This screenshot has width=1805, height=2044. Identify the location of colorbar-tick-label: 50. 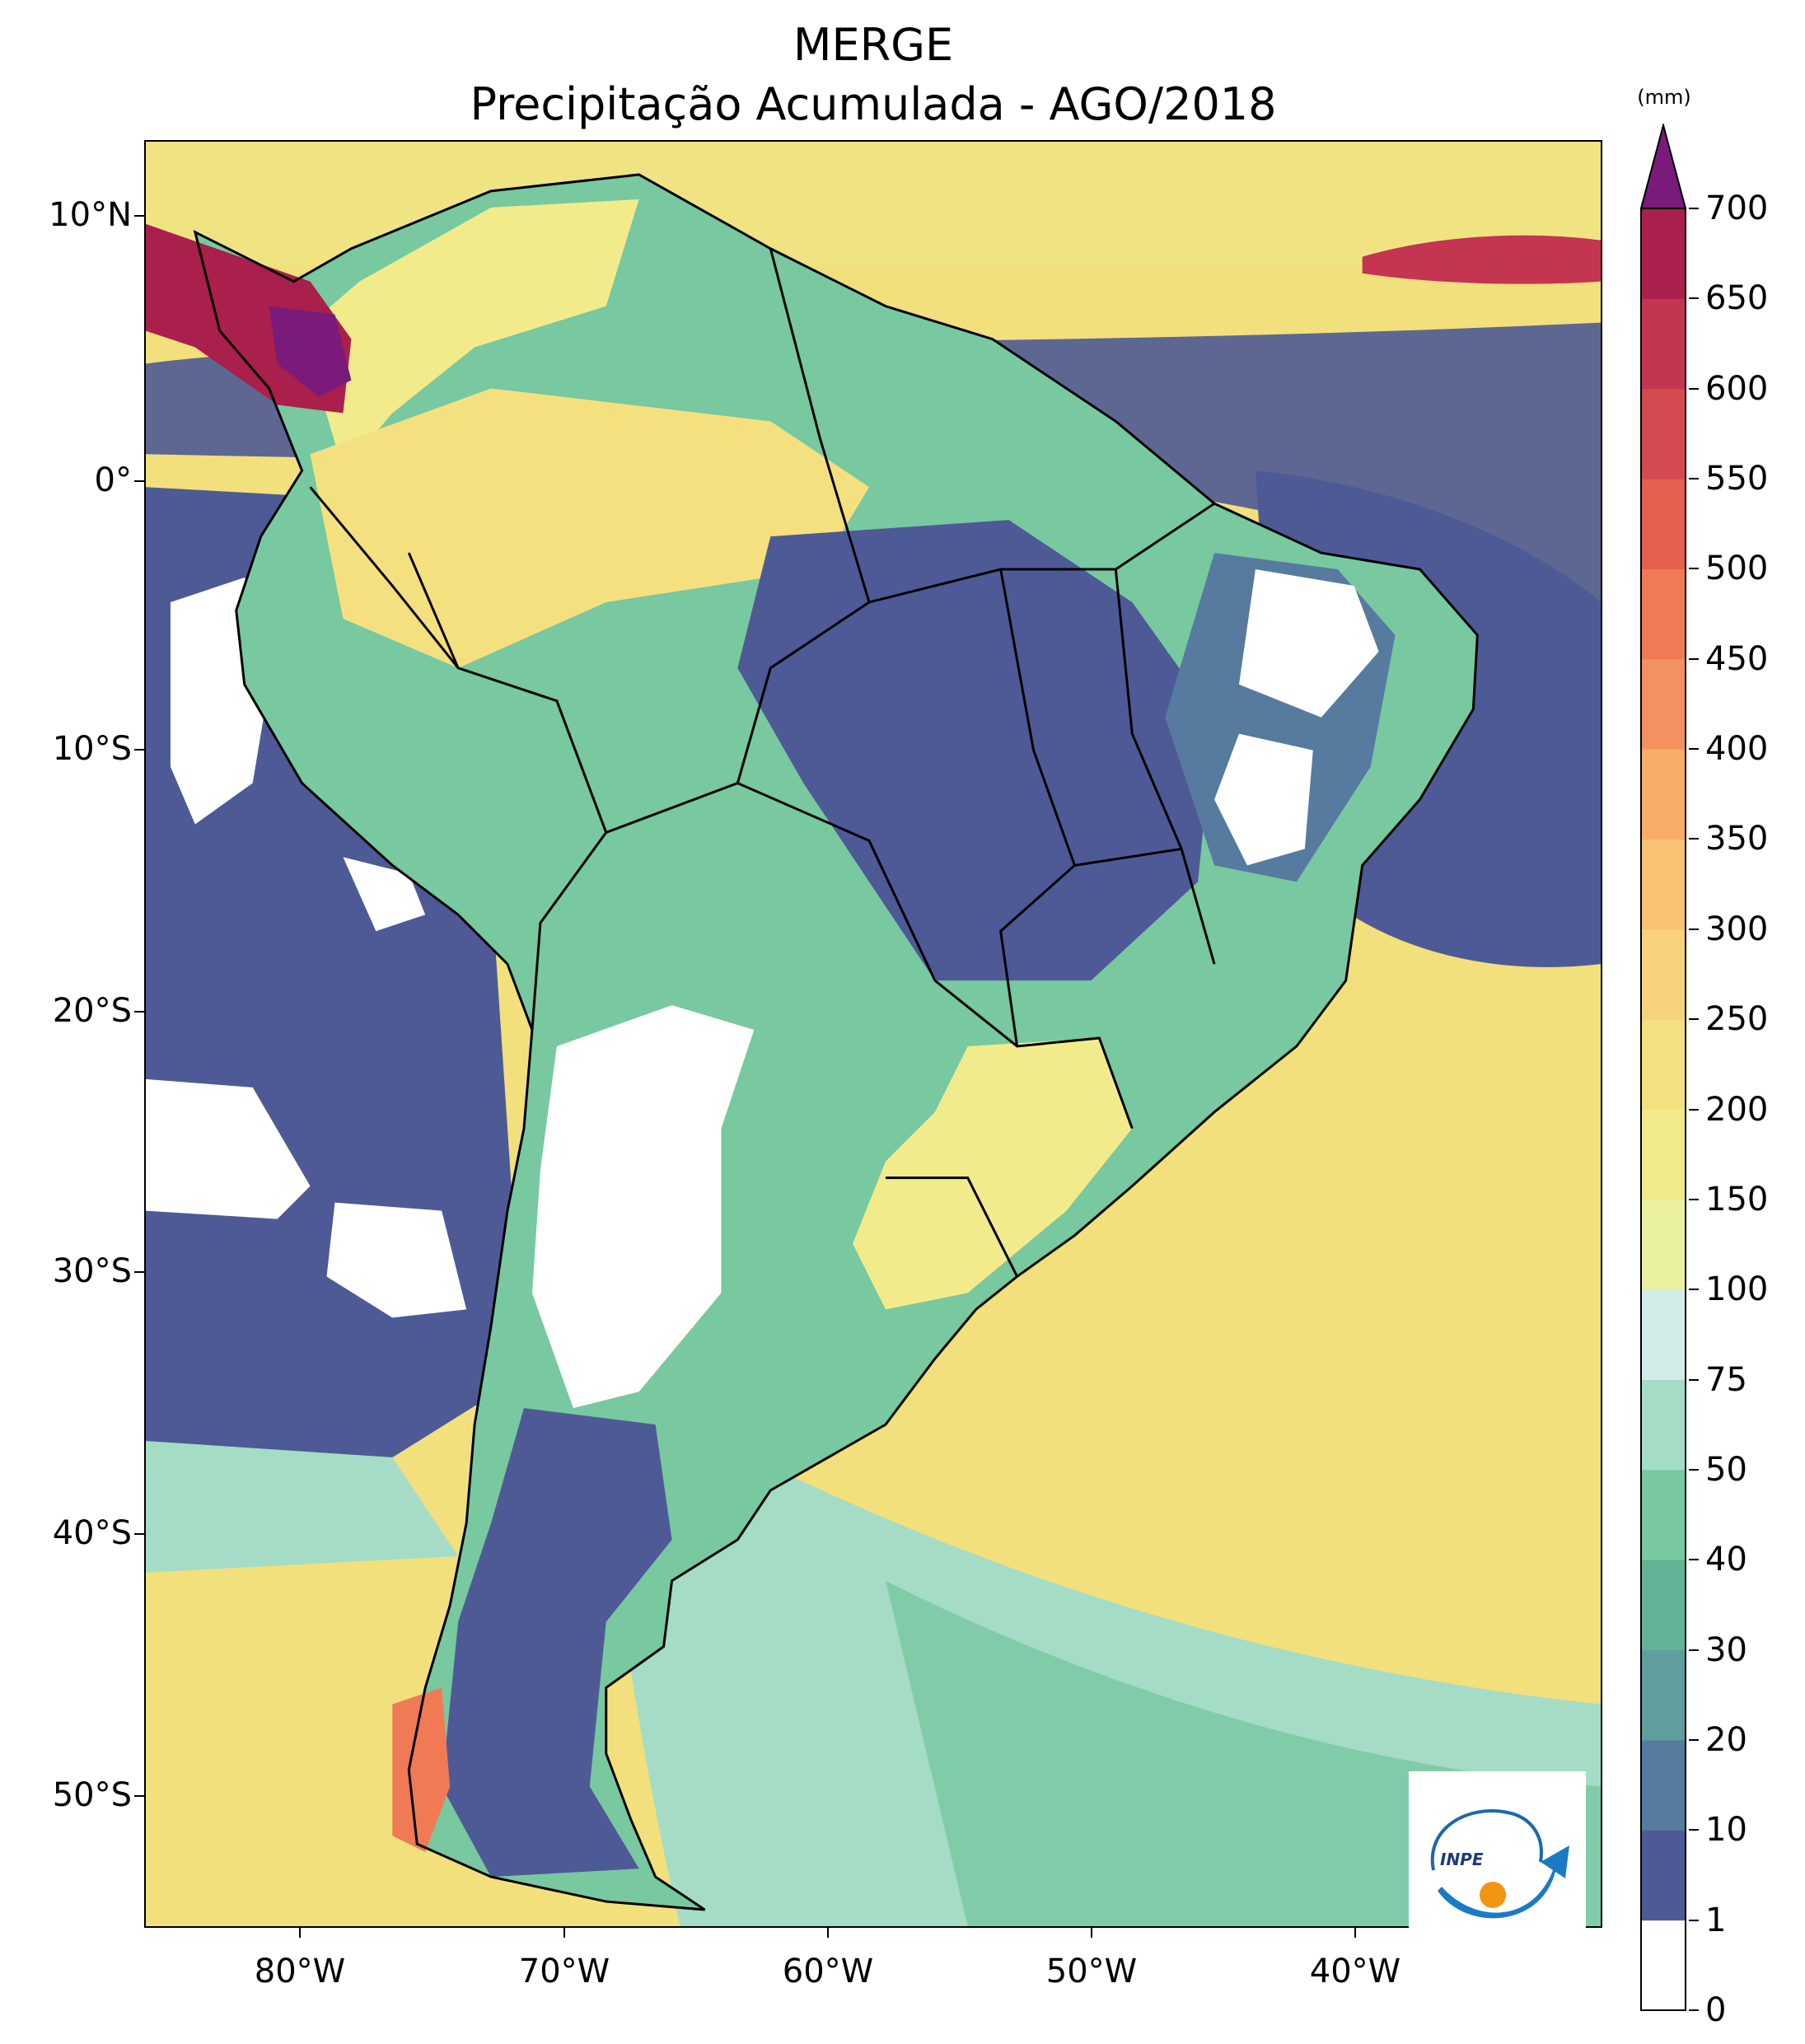
(1726, 1469).